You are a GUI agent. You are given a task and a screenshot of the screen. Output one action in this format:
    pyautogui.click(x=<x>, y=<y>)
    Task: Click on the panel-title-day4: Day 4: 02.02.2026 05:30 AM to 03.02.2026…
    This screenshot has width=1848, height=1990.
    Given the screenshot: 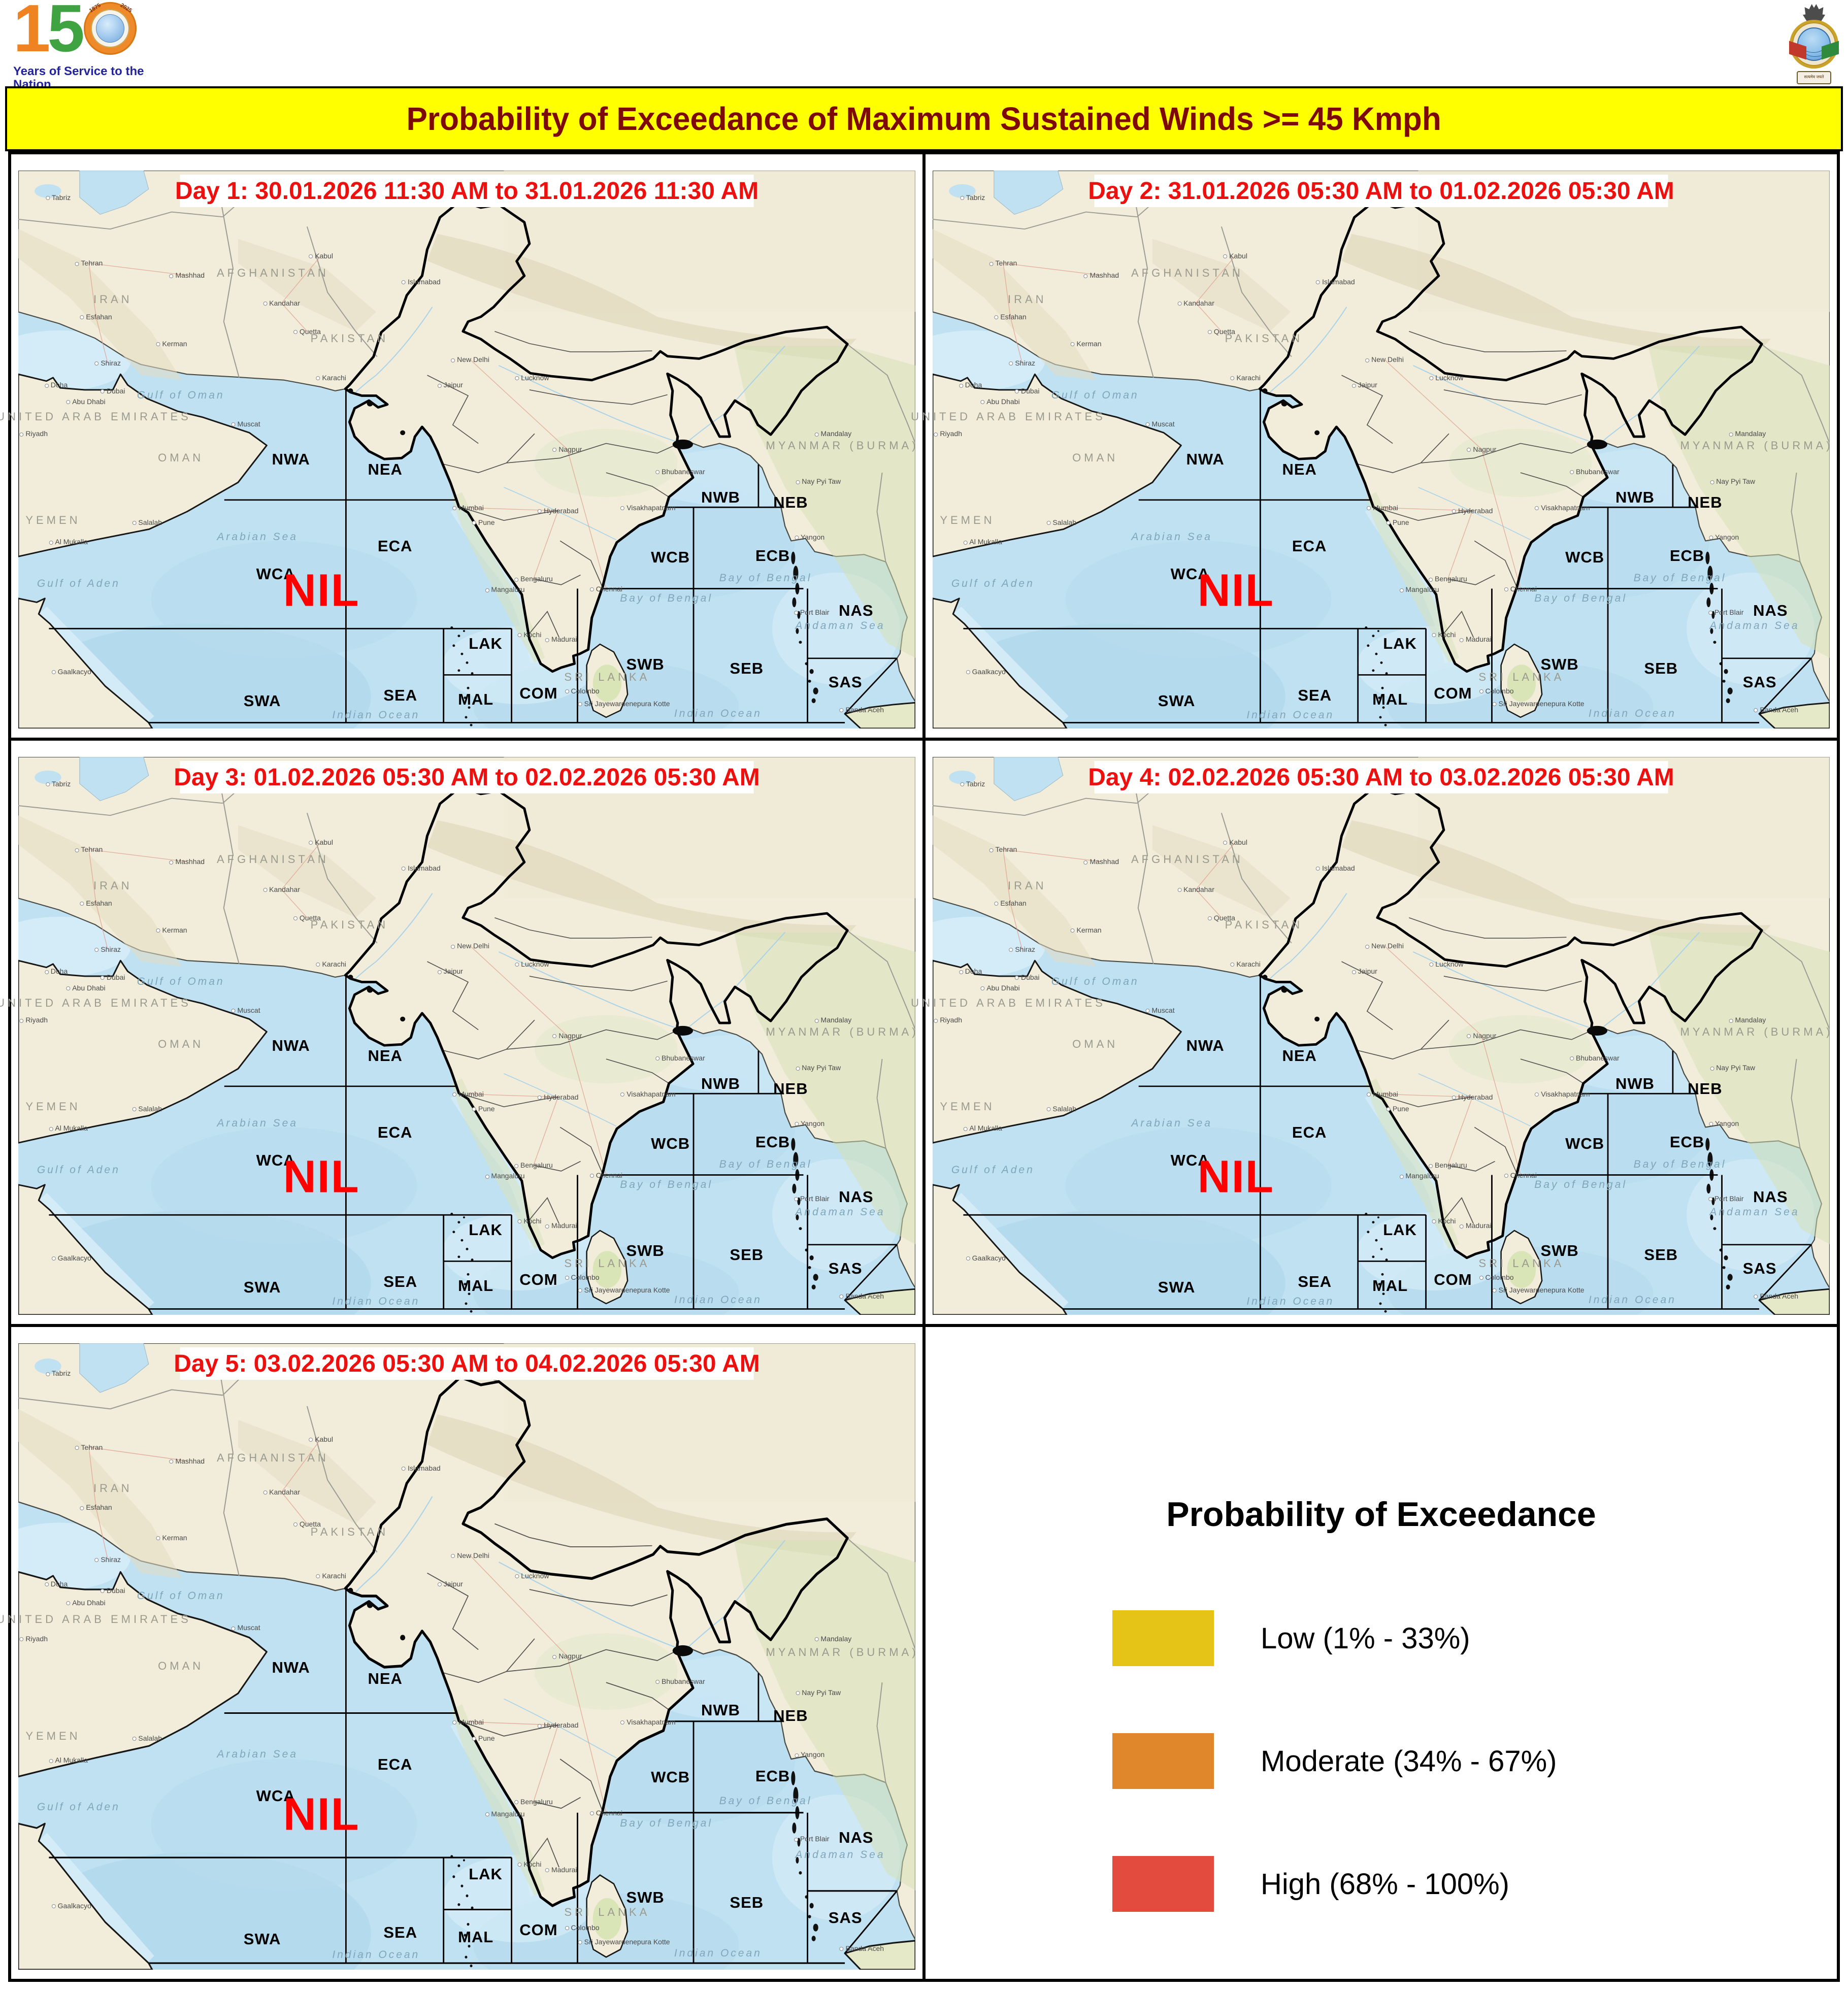 What is the action you would take?
    pyautogui.click(x=1381, y=777)
    